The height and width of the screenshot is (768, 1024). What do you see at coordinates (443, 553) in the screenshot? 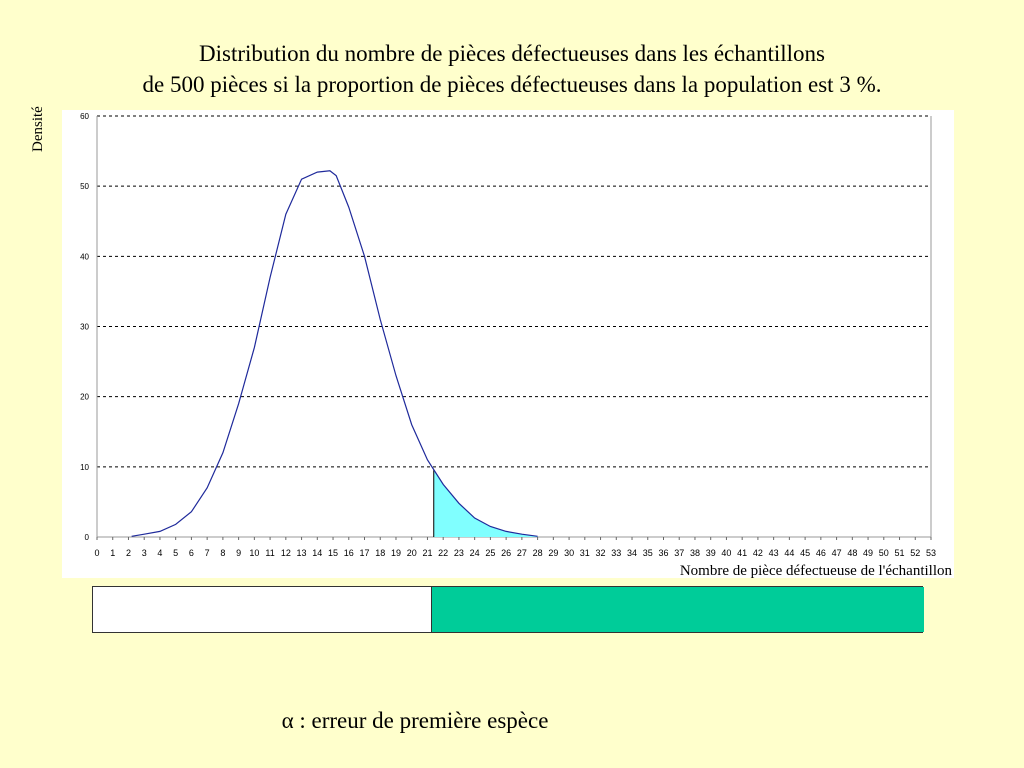
I see `x-tick-label: 22` at bounding box center [443, 553].